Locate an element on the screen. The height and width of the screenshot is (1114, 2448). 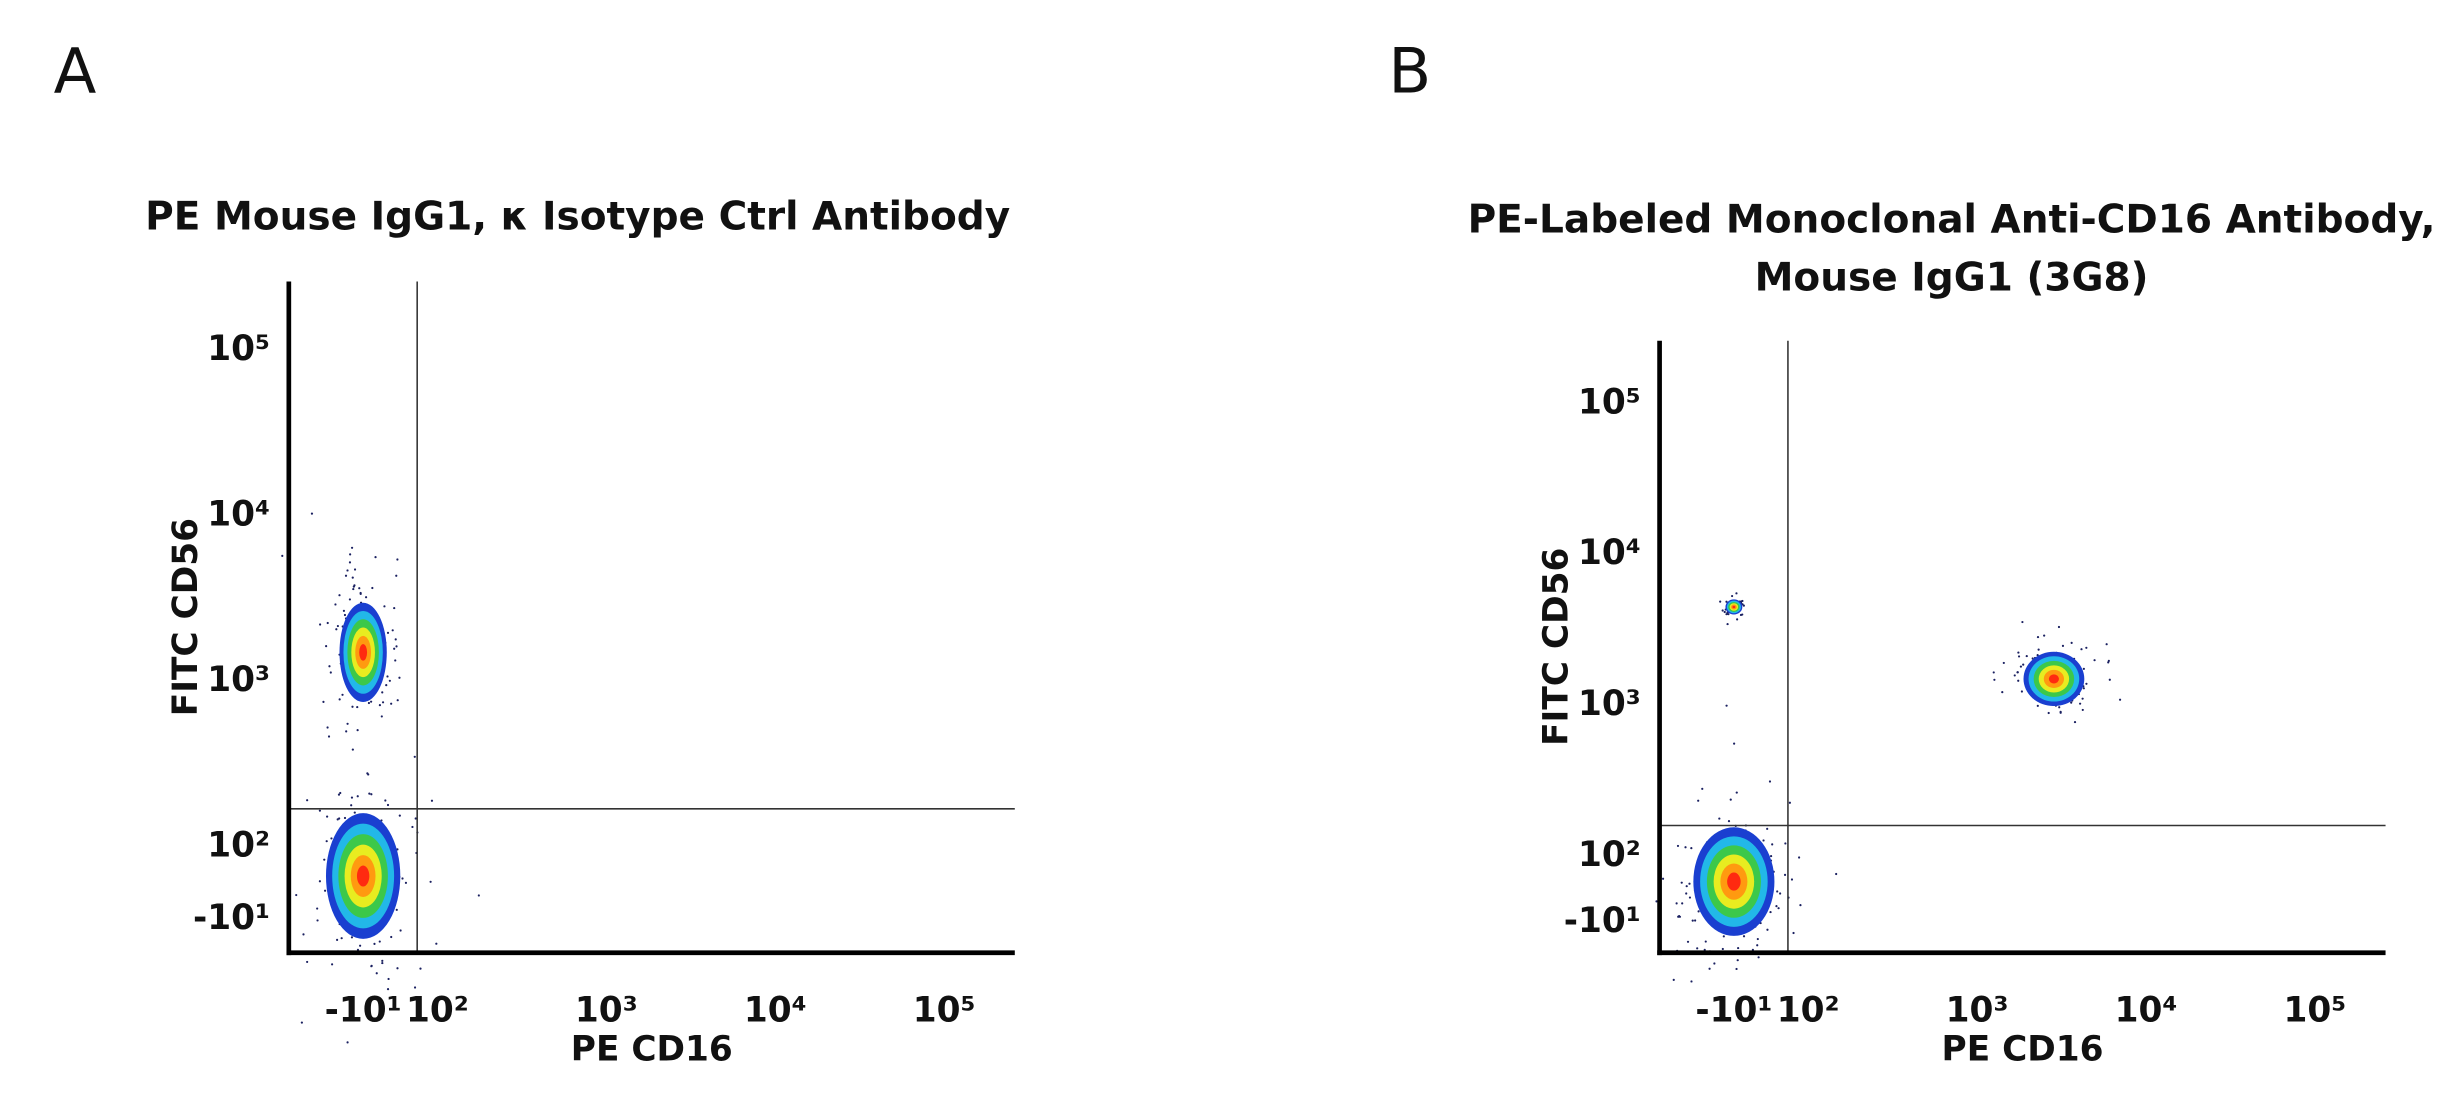
x-axis-label: PE CD16 is located at coordinates (652, 1050).